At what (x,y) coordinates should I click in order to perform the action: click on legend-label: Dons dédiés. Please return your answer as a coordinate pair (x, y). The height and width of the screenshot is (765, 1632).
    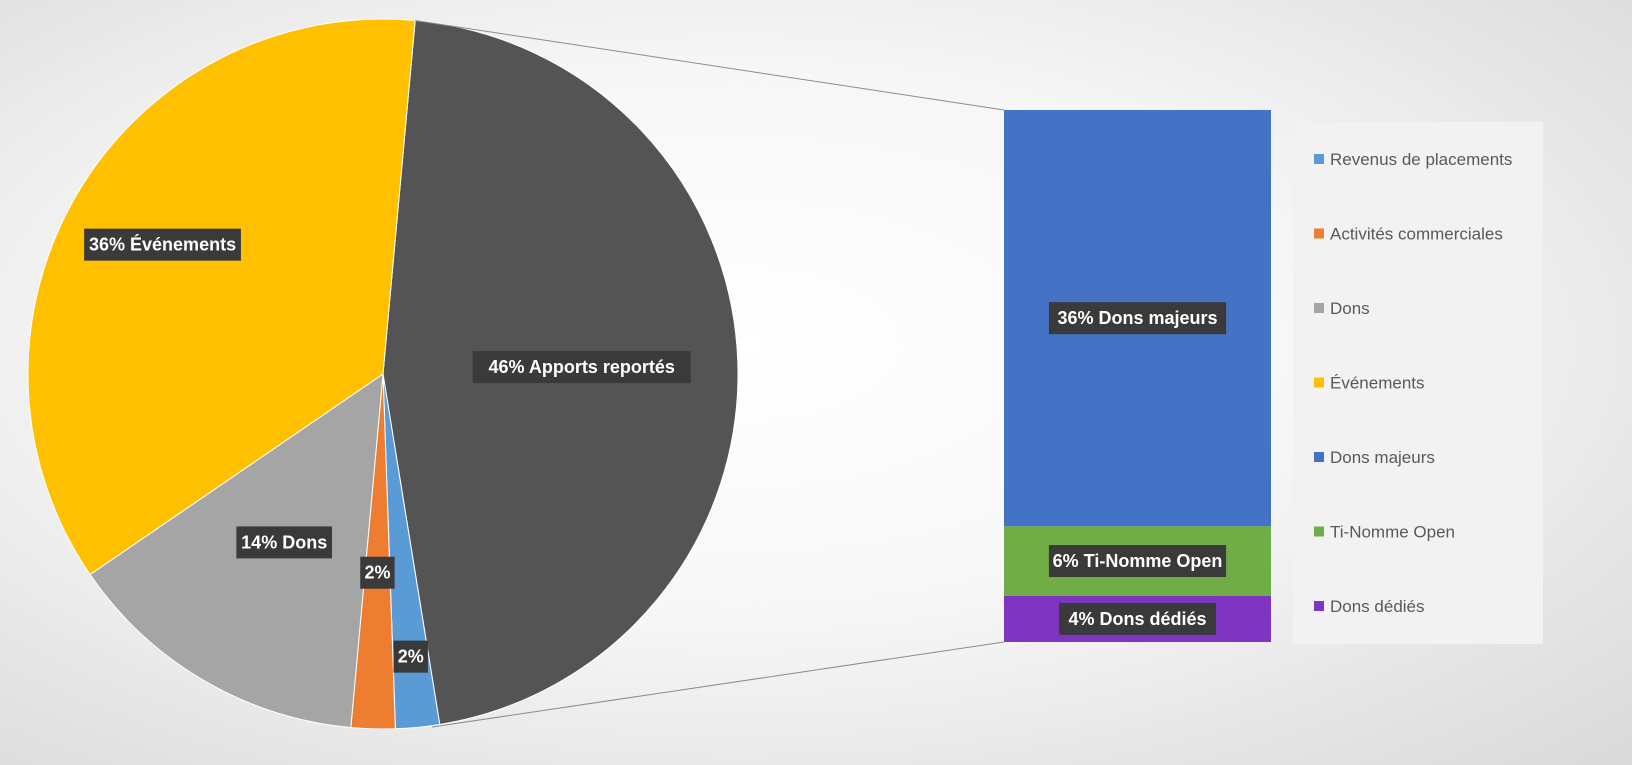
    Looking at the image, I should click on (1377, 606).